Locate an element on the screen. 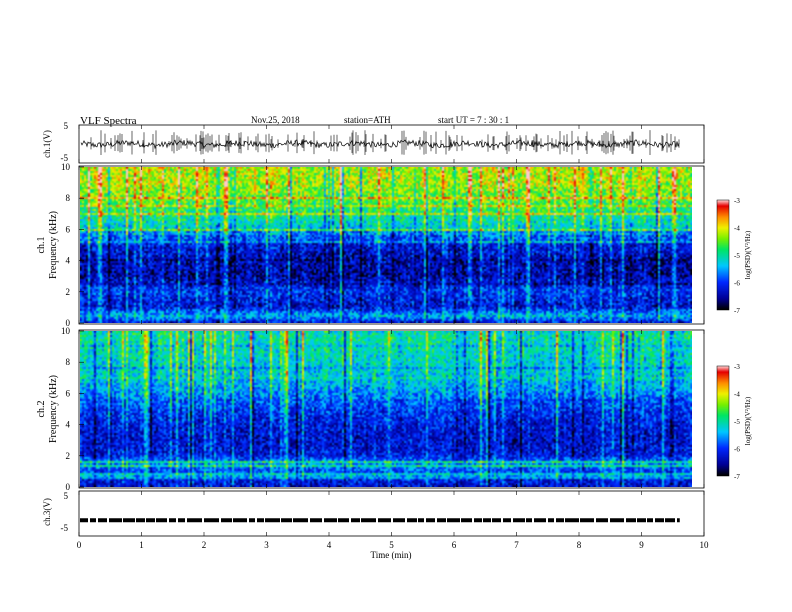  time-axis-label: Time (min) is located at coordinates (391, 555).